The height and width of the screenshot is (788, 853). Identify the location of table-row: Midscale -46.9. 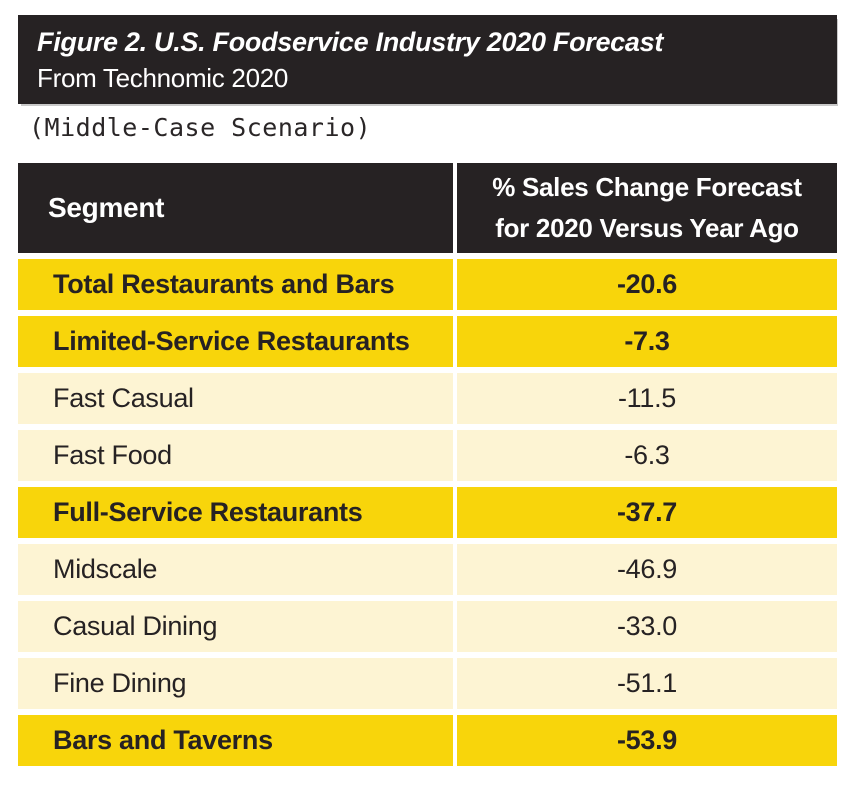
(427, 569).